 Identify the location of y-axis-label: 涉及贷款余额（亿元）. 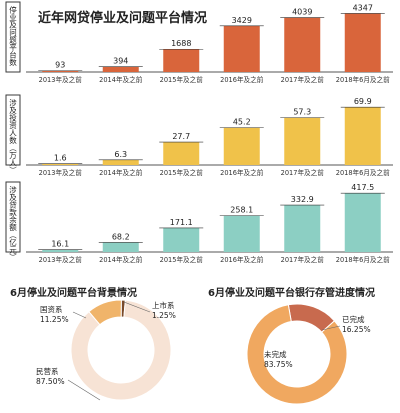
(12, 223).